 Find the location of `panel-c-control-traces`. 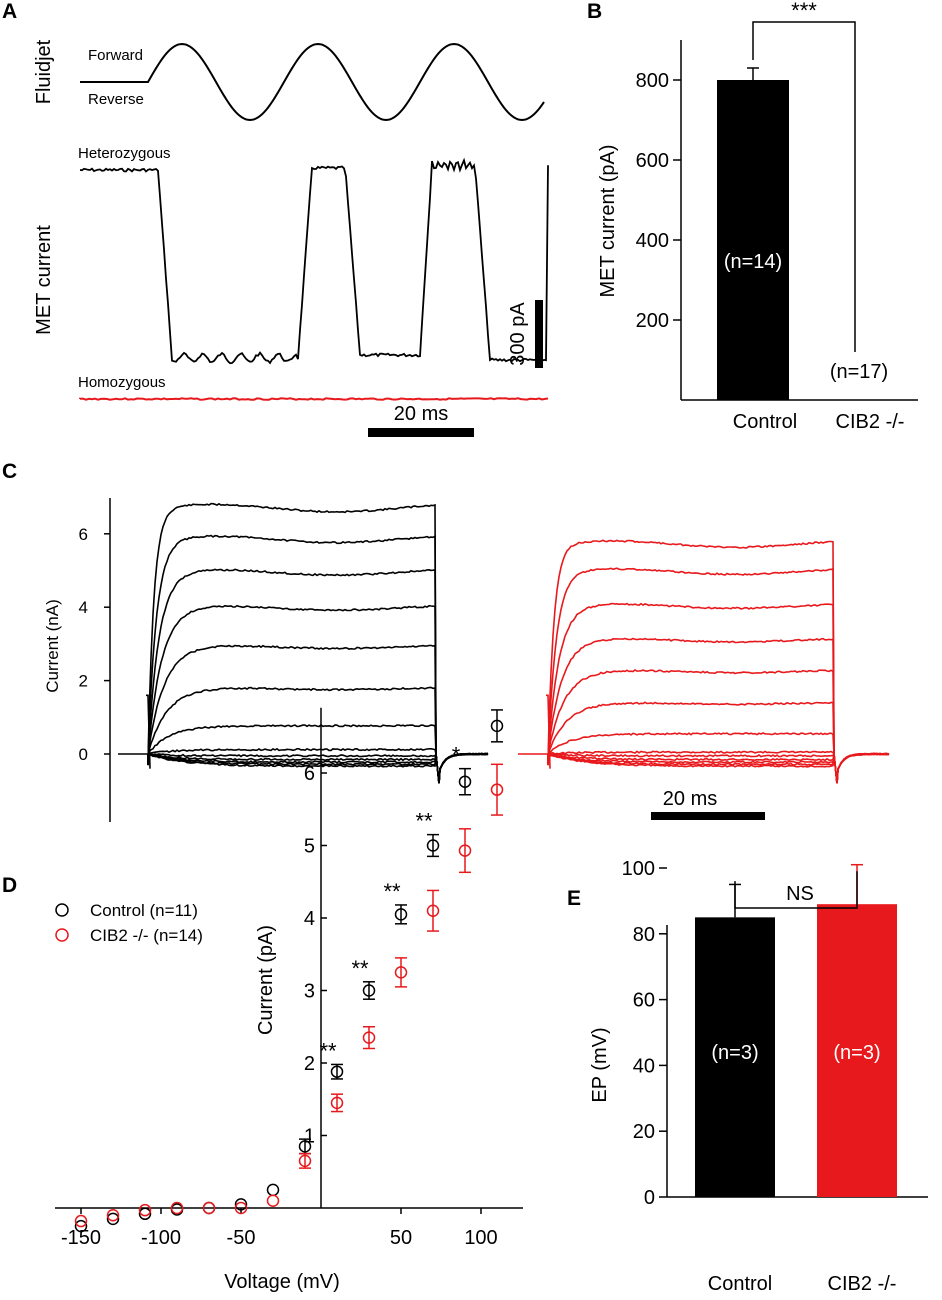

panel-c-control-traces is located at coordinates (303, 643).